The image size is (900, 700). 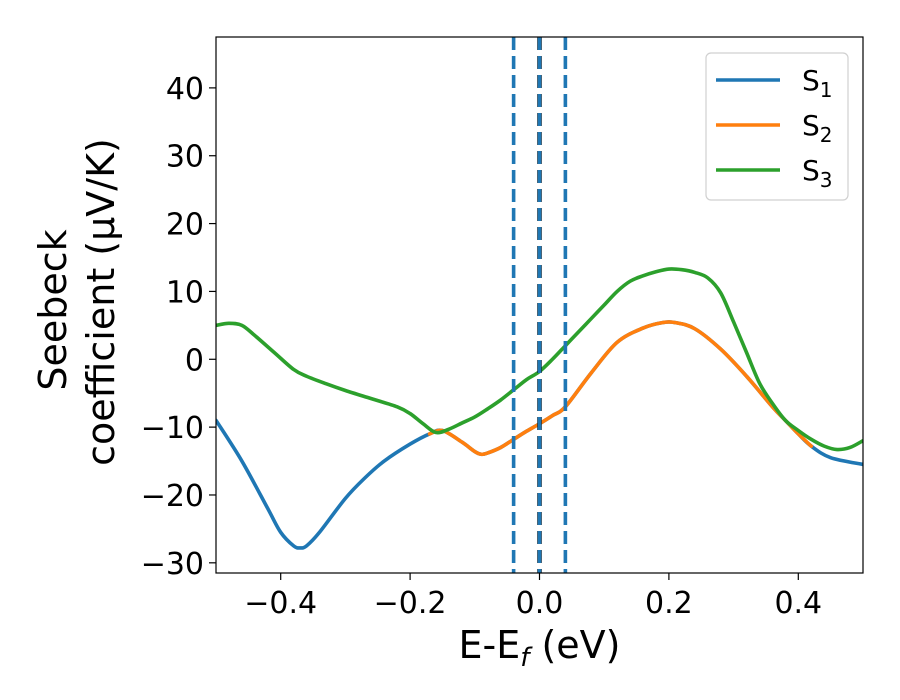 What do you see at coordinates (194, 360) in the screenshot?
I see `y-tick-label: 0` at bounding box center [194, 360].